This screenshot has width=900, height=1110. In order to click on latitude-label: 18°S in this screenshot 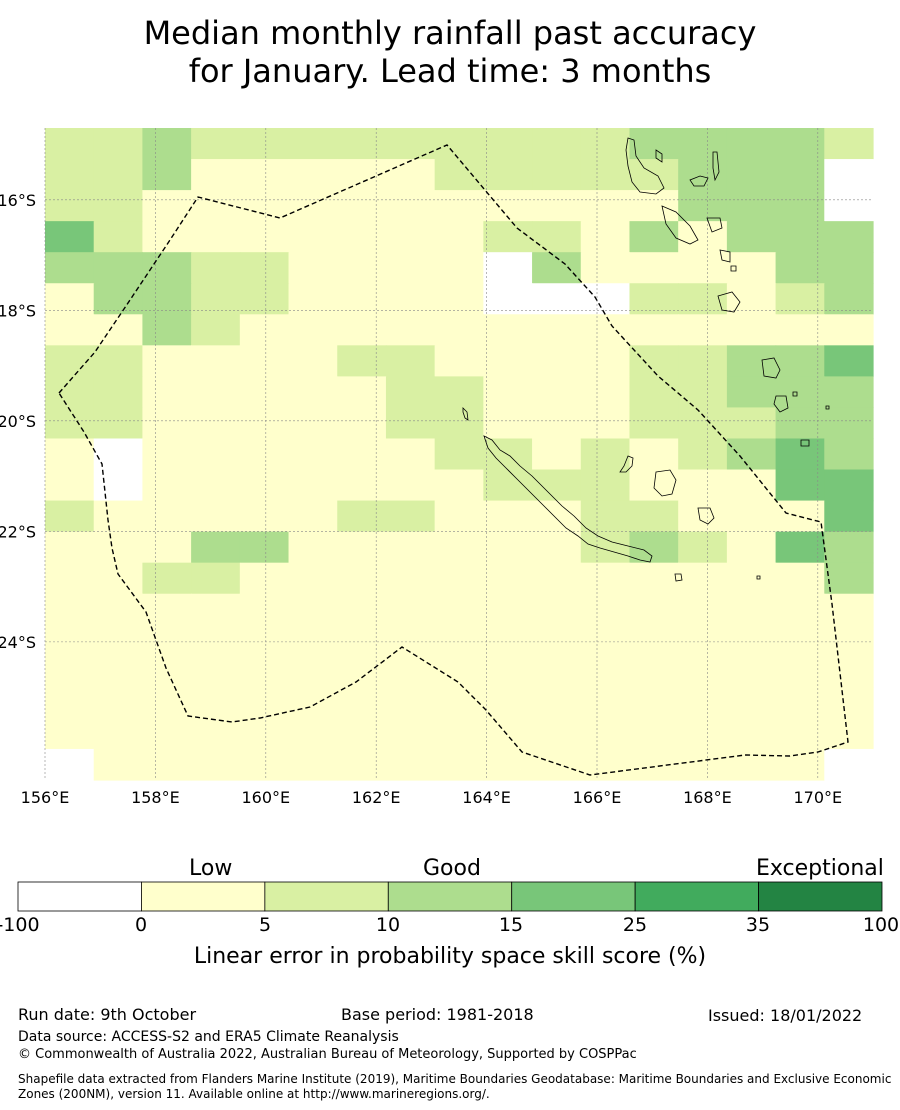, I will do `click(18, 310)`.